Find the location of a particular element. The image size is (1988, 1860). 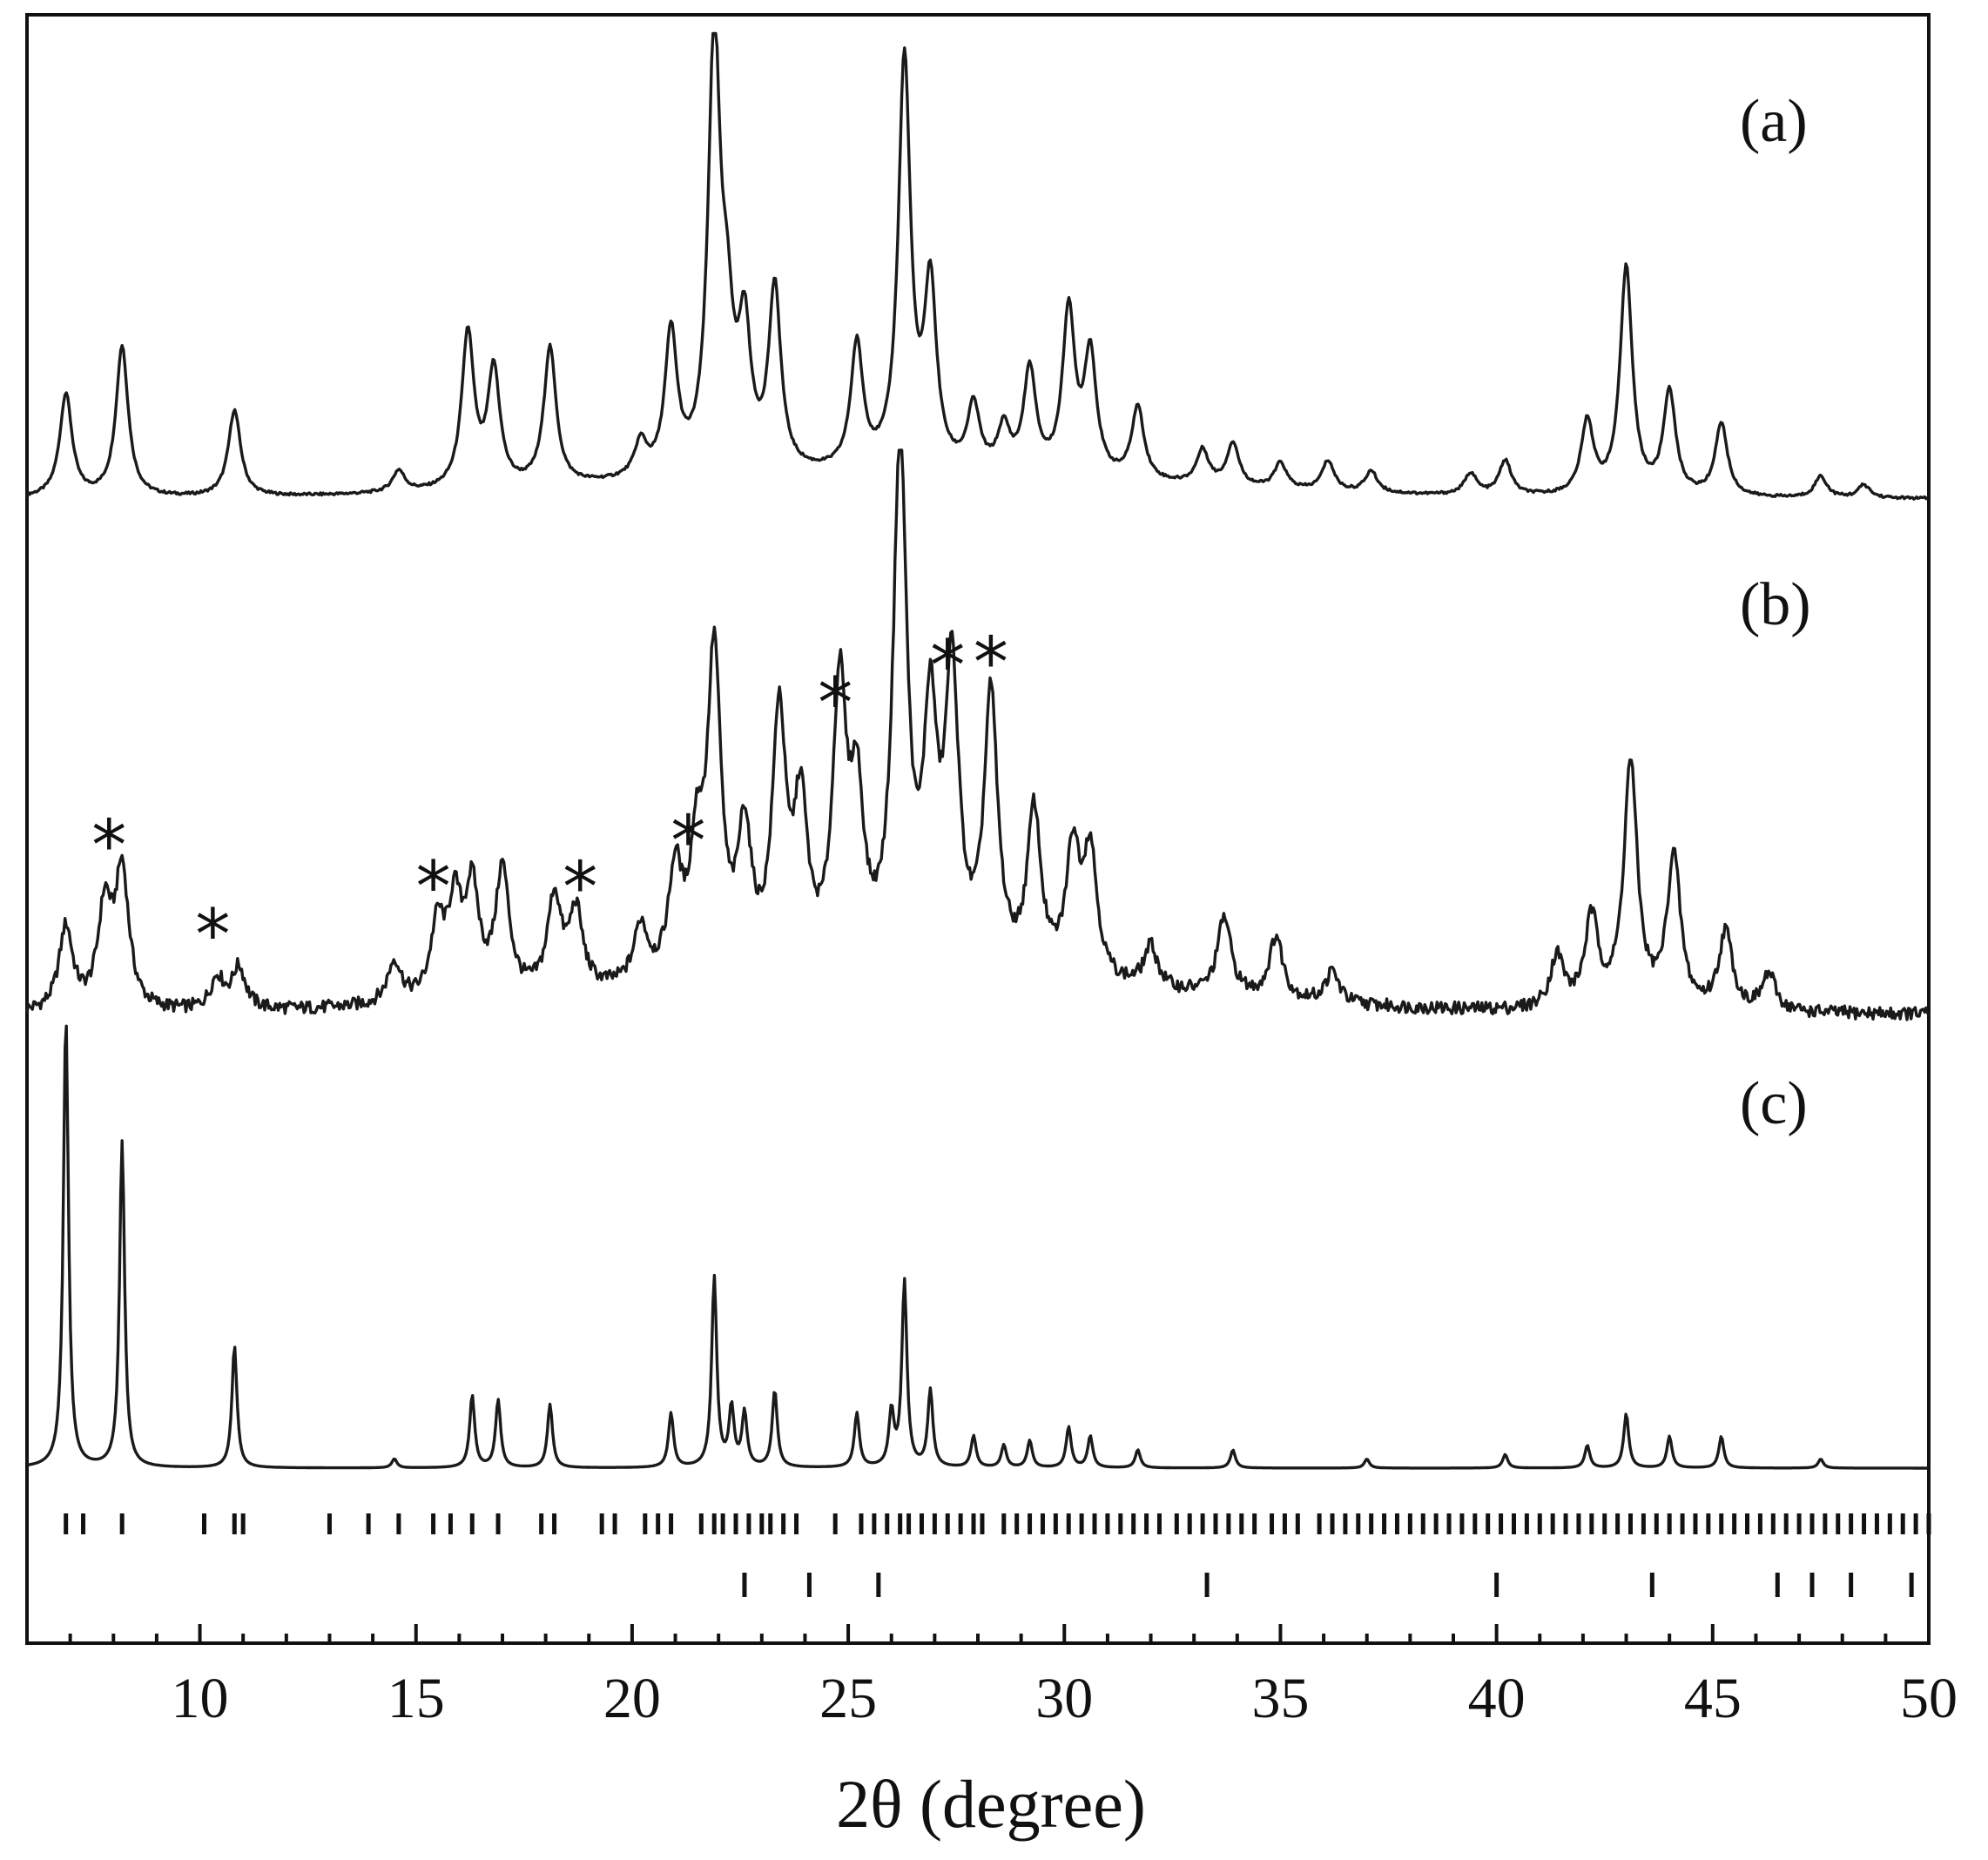

x-tick-label: 30 is located at coordinates (1064, 1698).